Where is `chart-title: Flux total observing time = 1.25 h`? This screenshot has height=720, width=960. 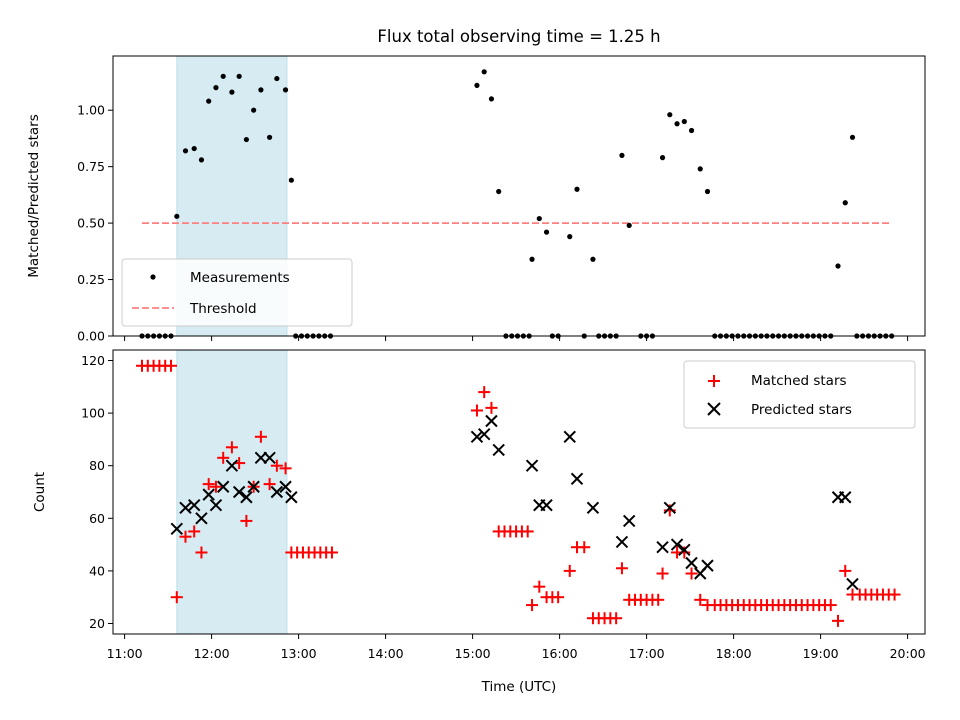 chart-title: Flux total observing time = 1.25 h is located at coordinates (518, 36).